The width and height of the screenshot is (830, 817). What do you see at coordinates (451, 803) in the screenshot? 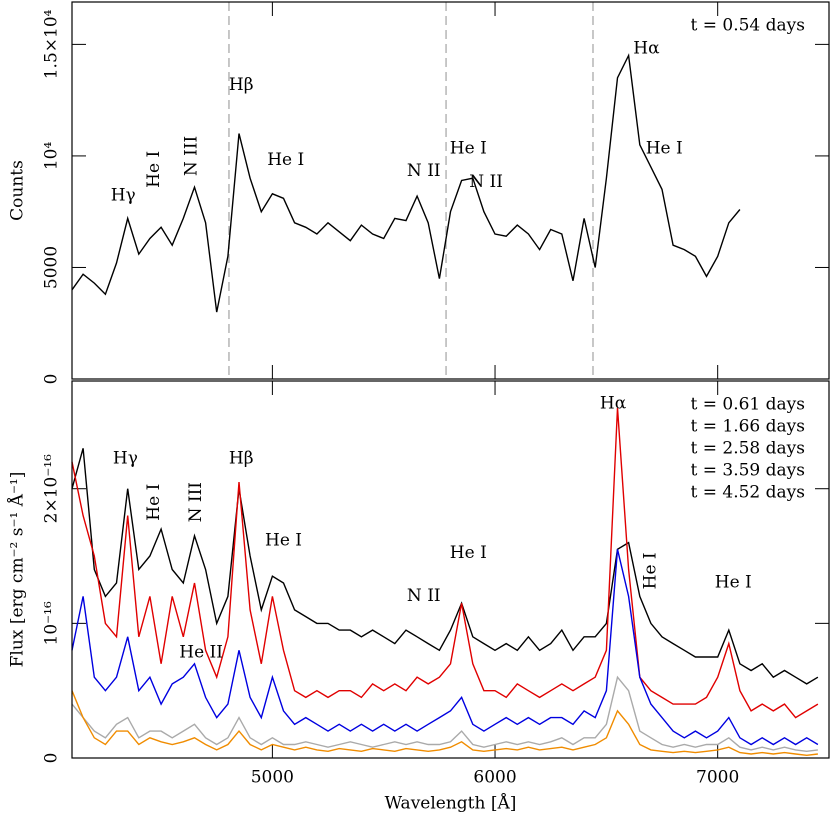
I see `x-axis-label: Wavelength [Å]` at bounding box center [451, 803].